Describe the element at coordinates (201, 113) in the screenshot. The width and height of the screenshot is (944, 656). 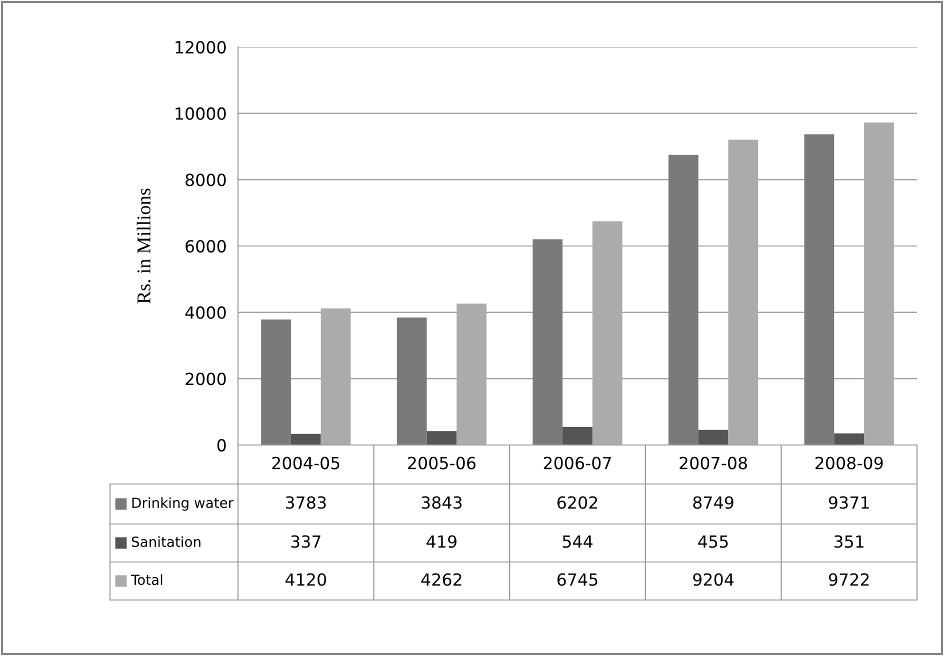
I see `y-tick-label: 10000` at that location.